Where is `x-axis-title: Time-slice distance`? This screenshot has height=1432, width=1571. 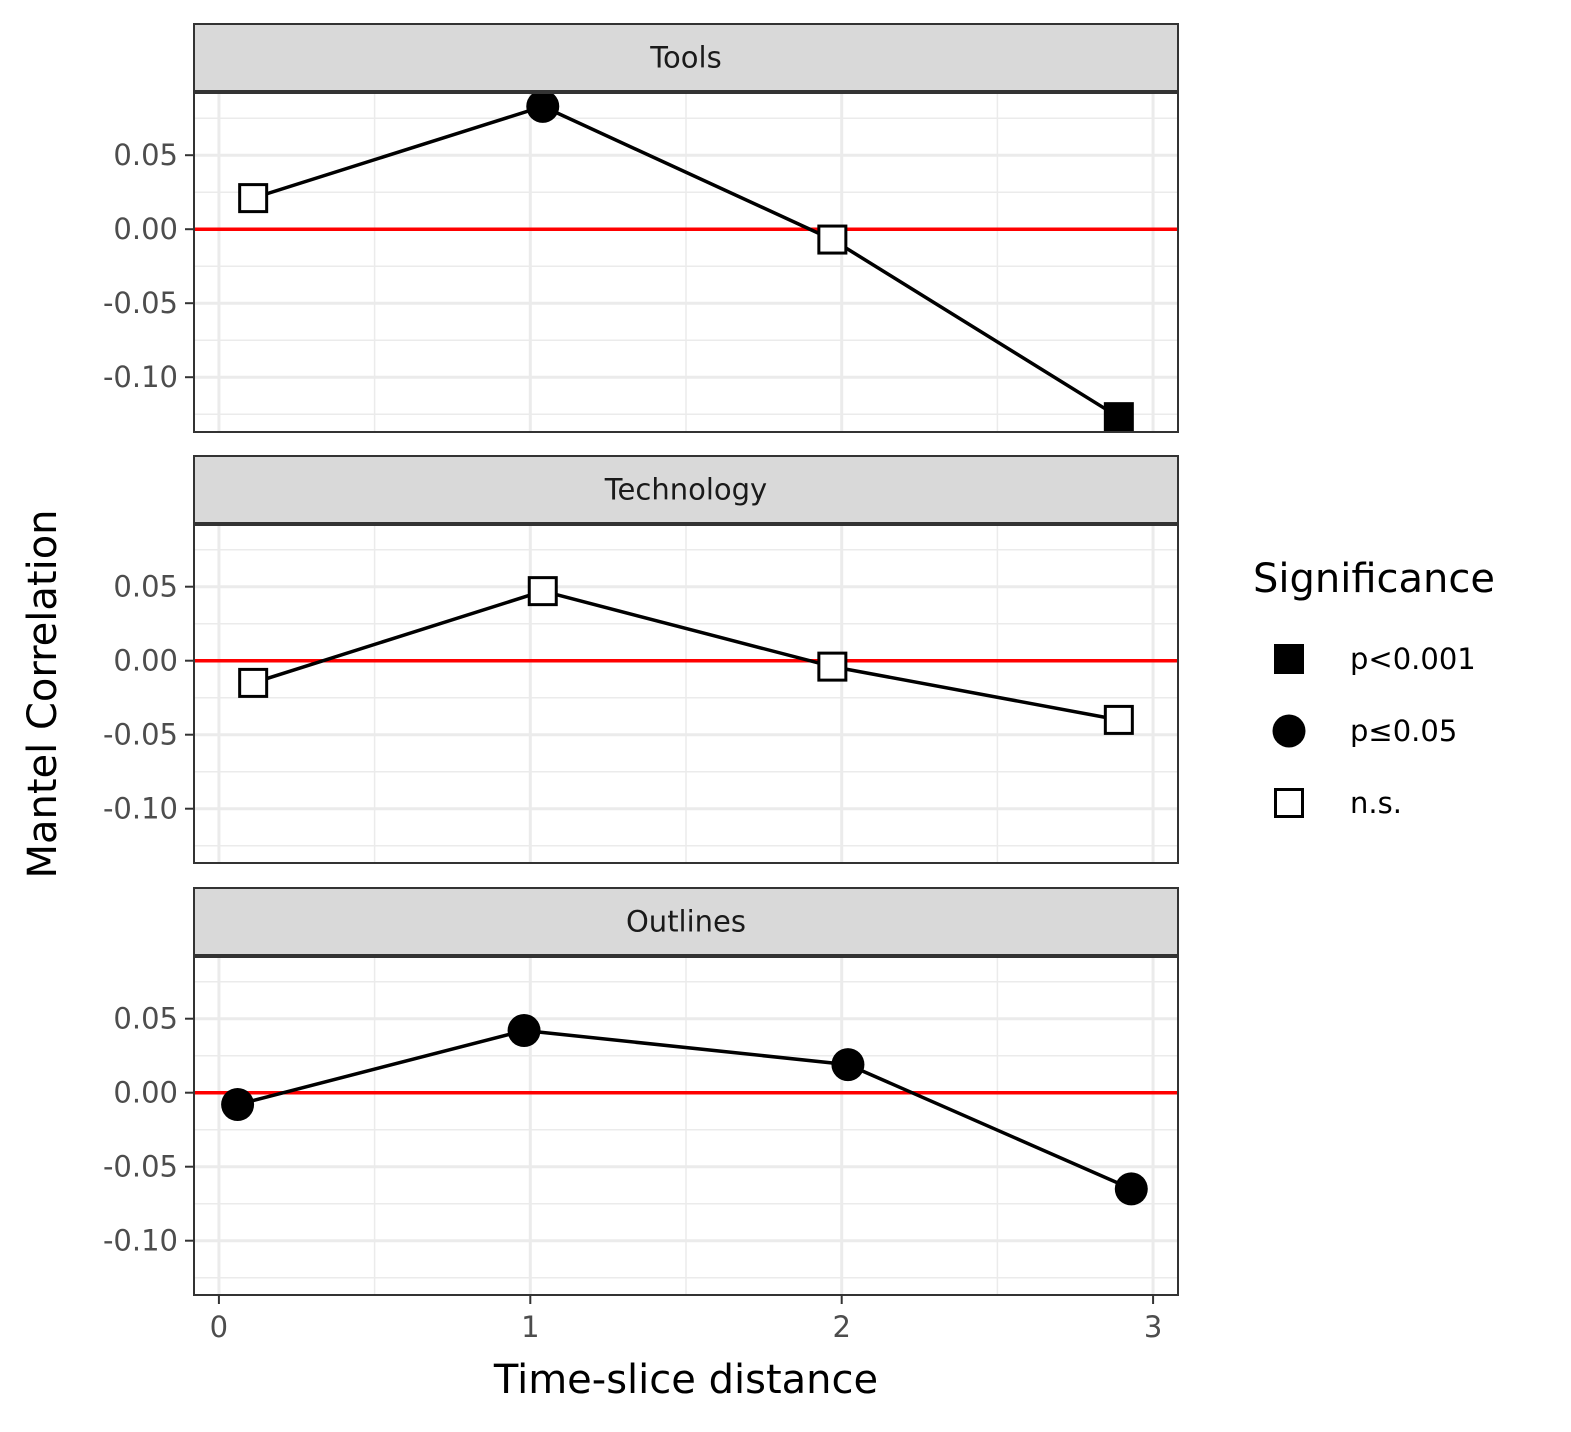 x-axis-title: Time-slice distance is located at coordinates (685, 1380).